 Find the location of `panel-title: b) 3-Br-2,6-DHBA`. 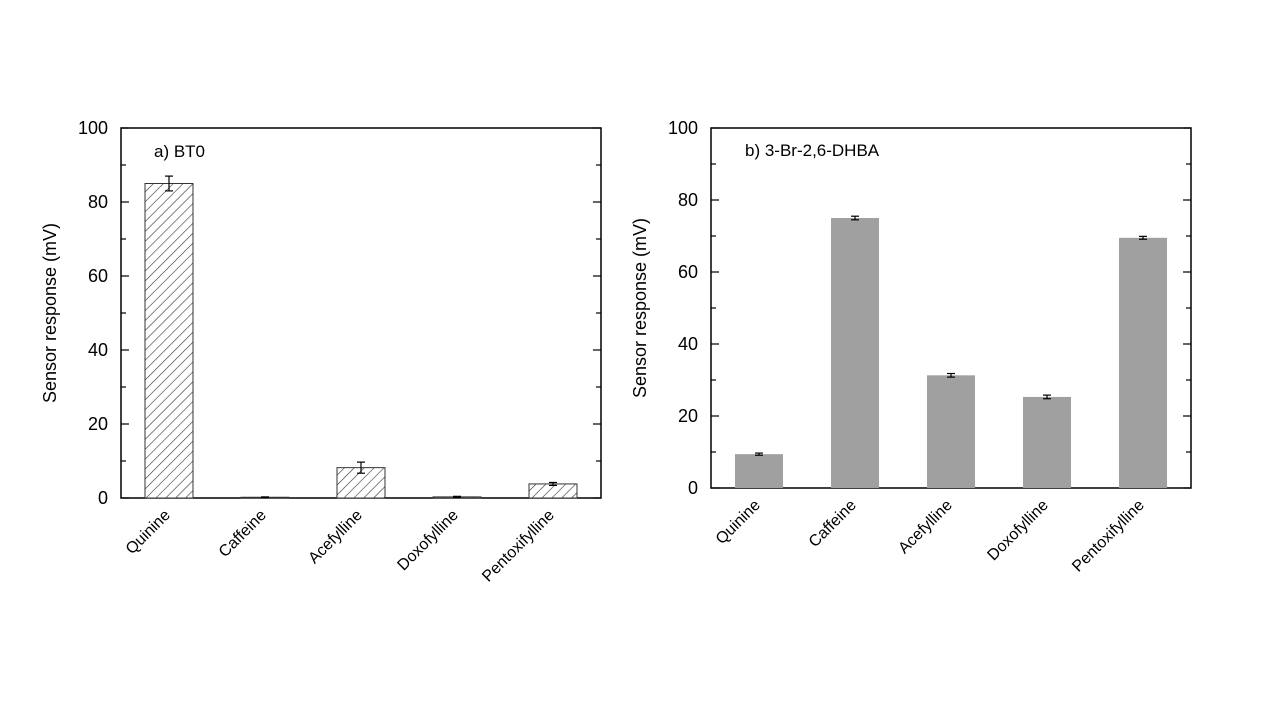

panel-title: b) 3-Br-2,6-DHBA is located at coordinates (812, 150).